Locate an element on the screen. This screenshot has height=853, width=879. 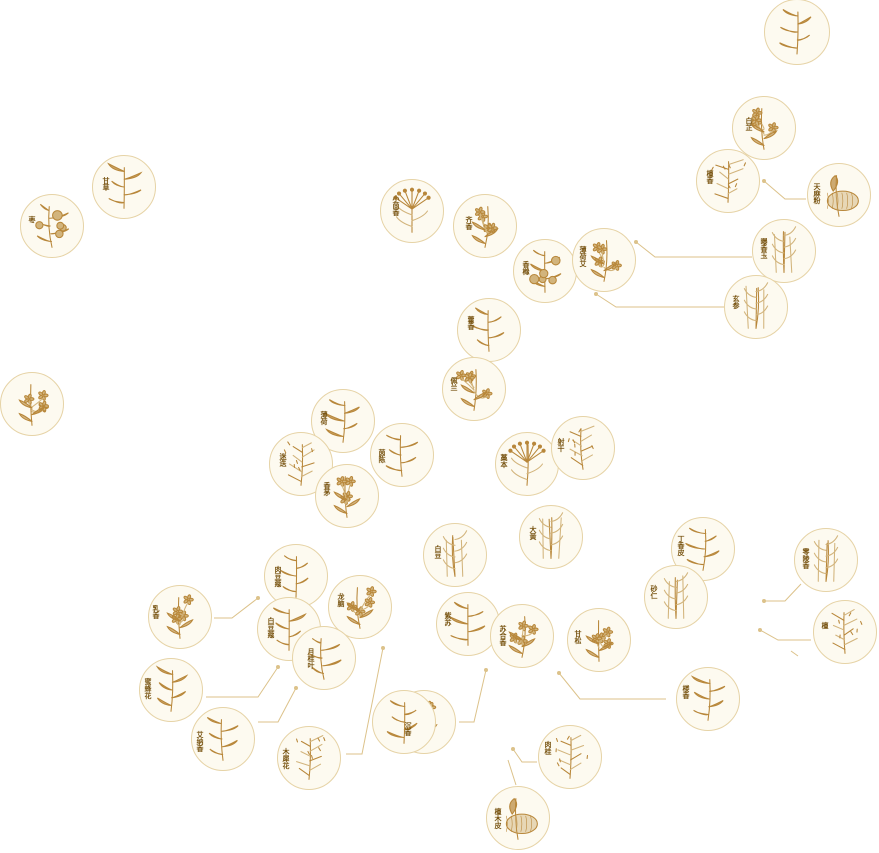
herb-label: 零陵香 is located at coordinates (806, 558).